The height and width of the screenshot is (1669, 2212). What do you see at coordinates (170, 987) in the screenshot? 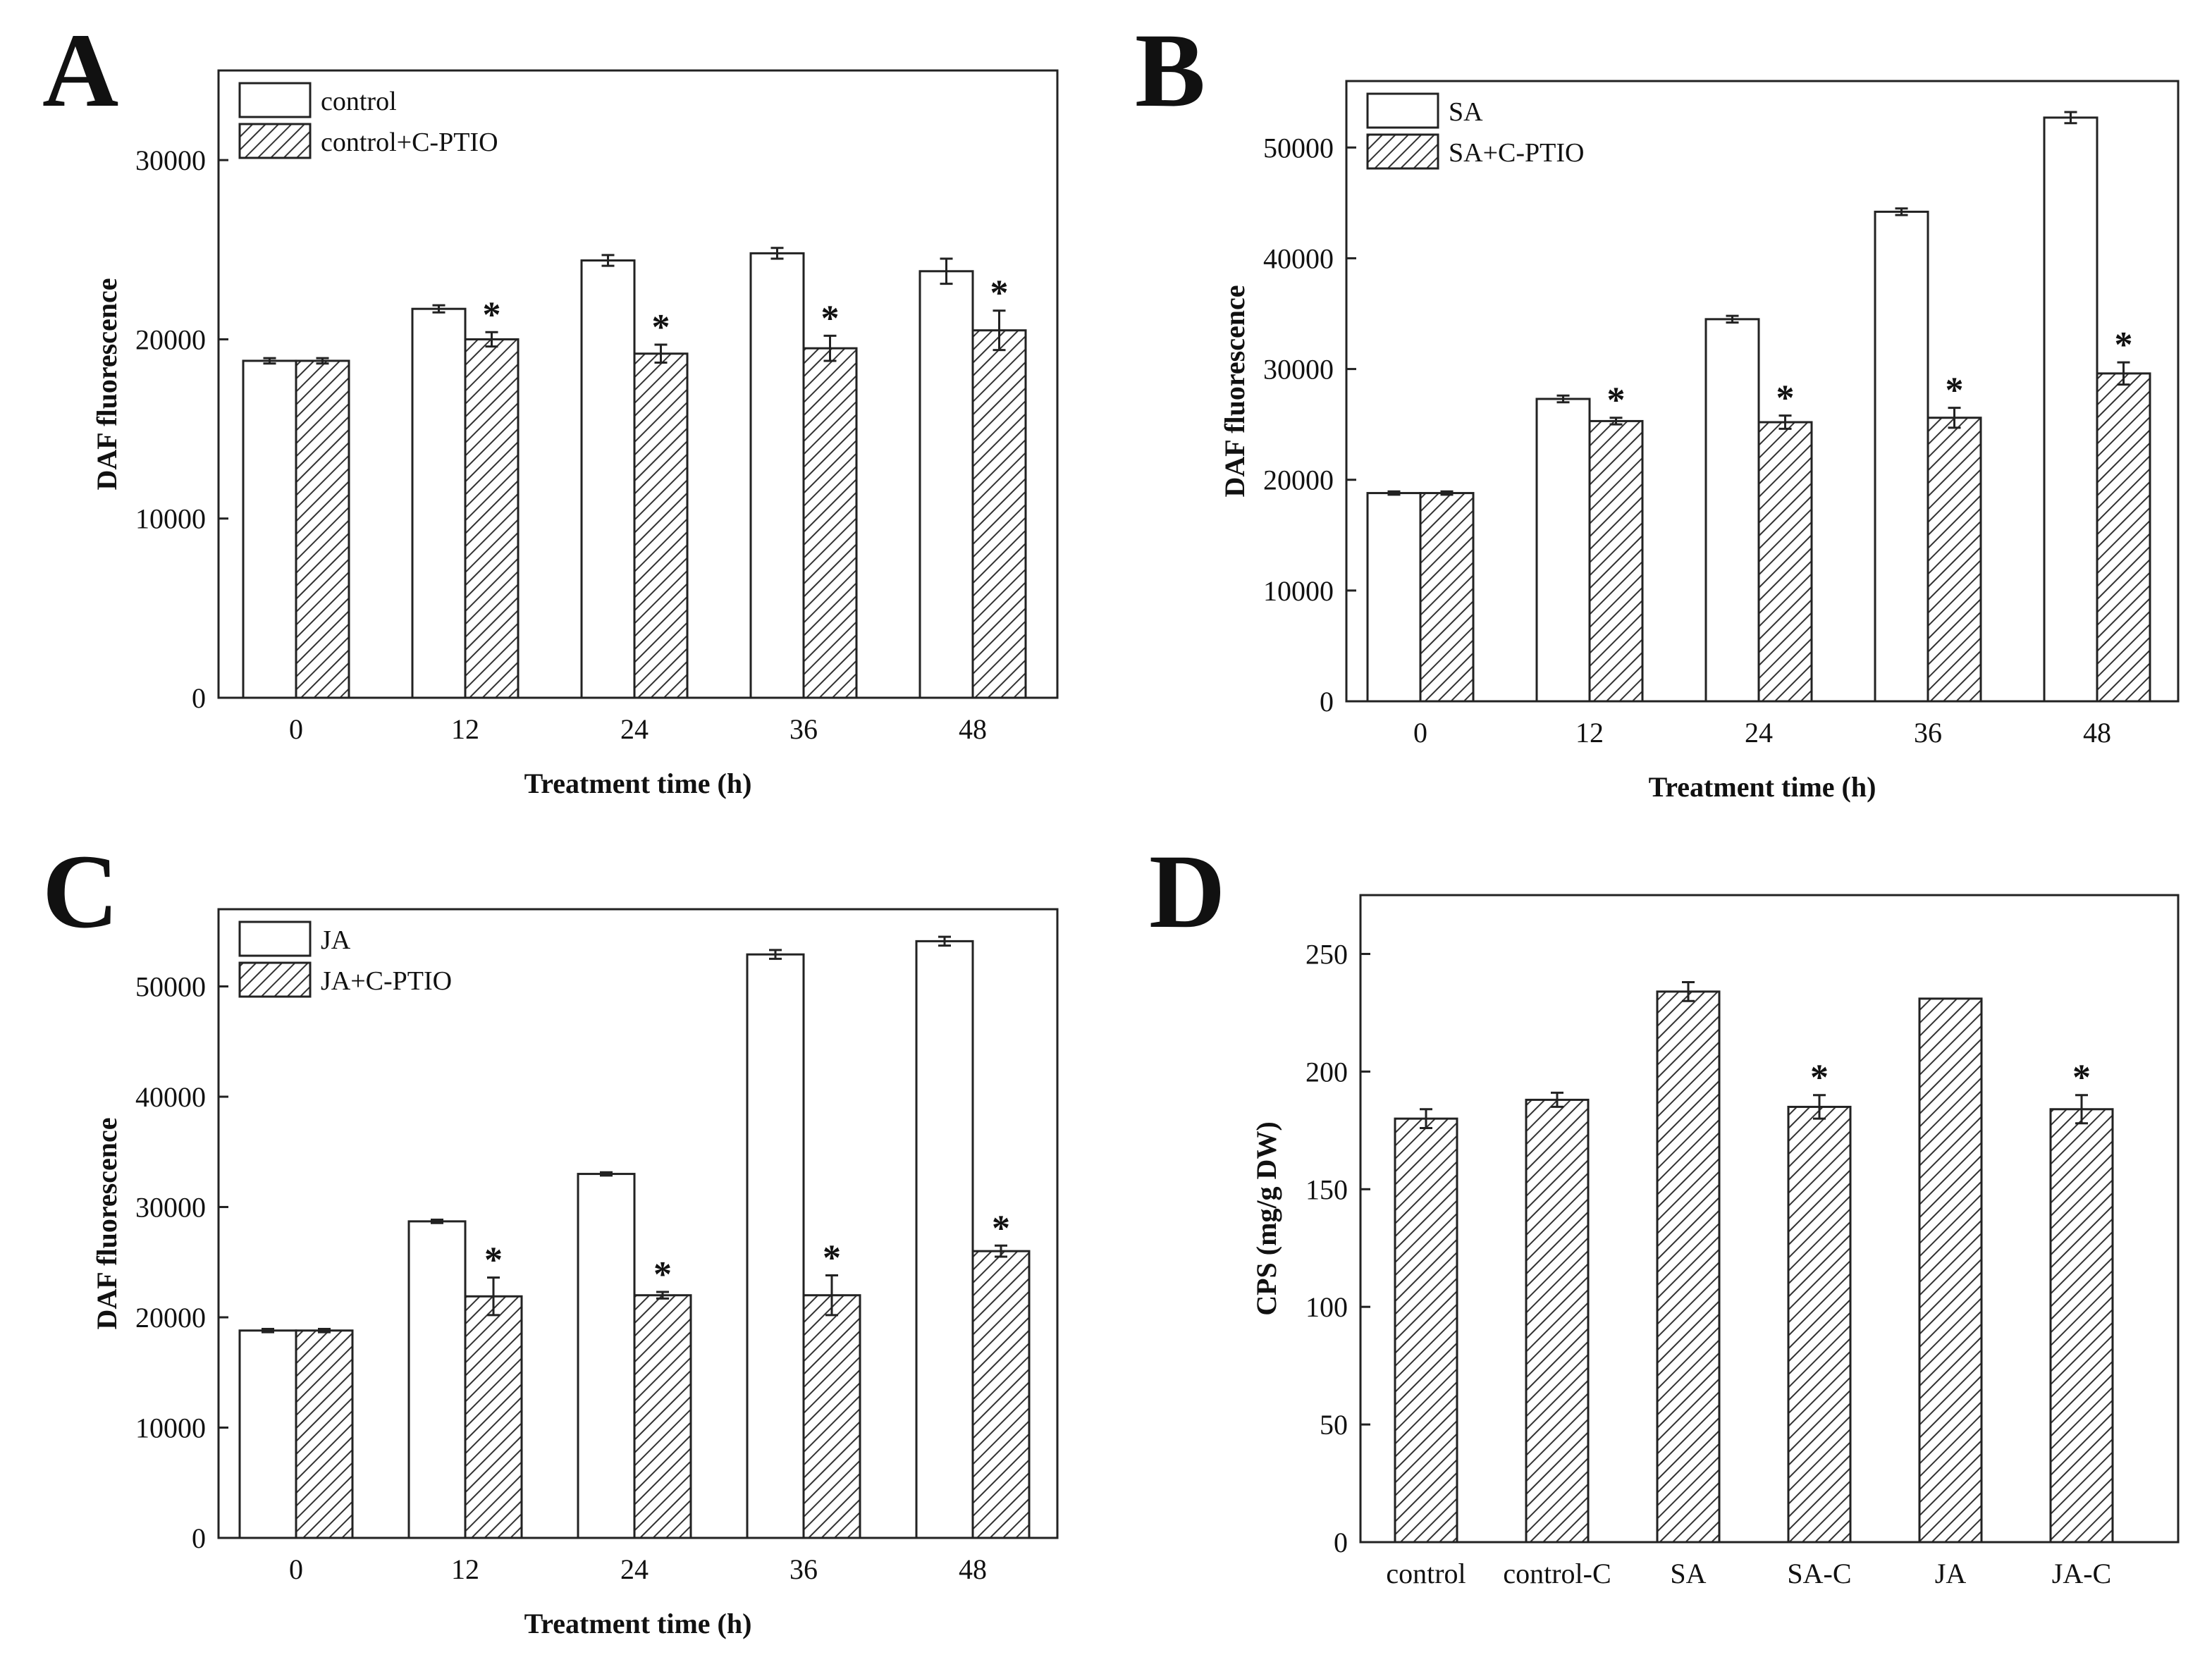
I see `y-tick-label: 50000` at bounding box center [170, 987].